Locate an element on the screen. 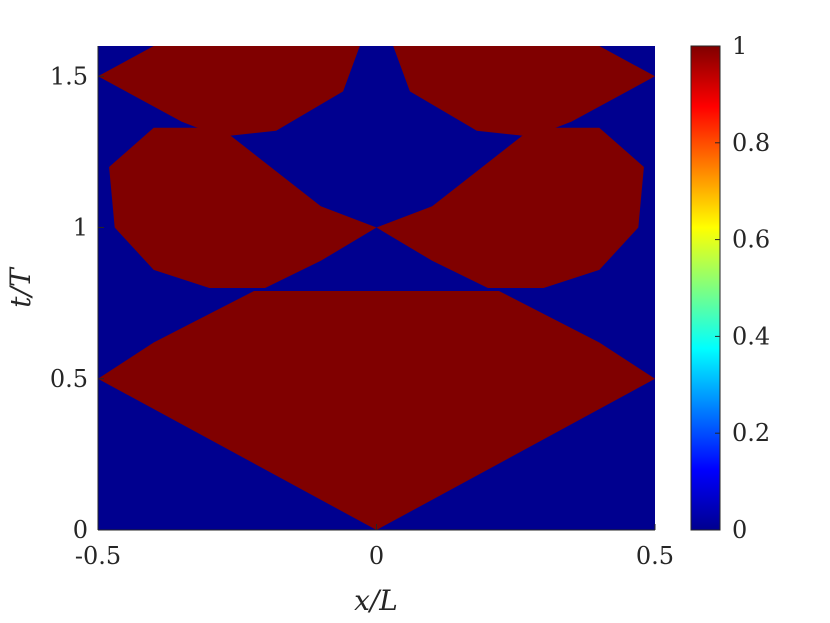  y-tick-label: 0 is located at coordinates (80, 530).